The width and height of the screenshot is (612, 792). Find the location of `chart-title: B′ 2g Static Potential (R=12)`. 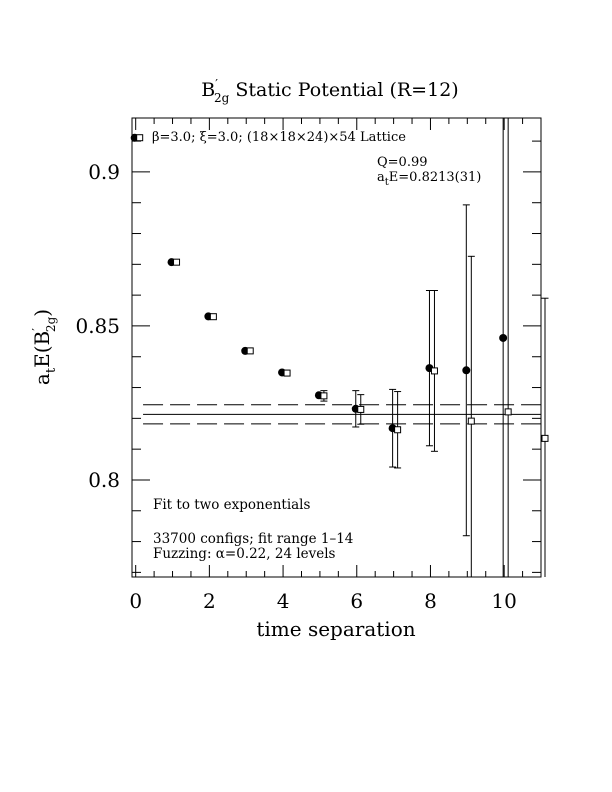

chart-title: B′ 2g Static Potential (R=12) is located at coordinates (329, 91).